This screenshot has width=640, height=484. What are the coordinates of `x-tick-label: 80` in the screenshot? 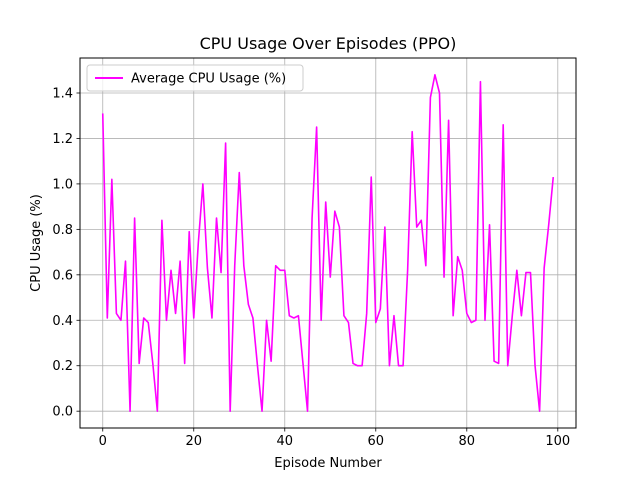 It's located at (467, 441).